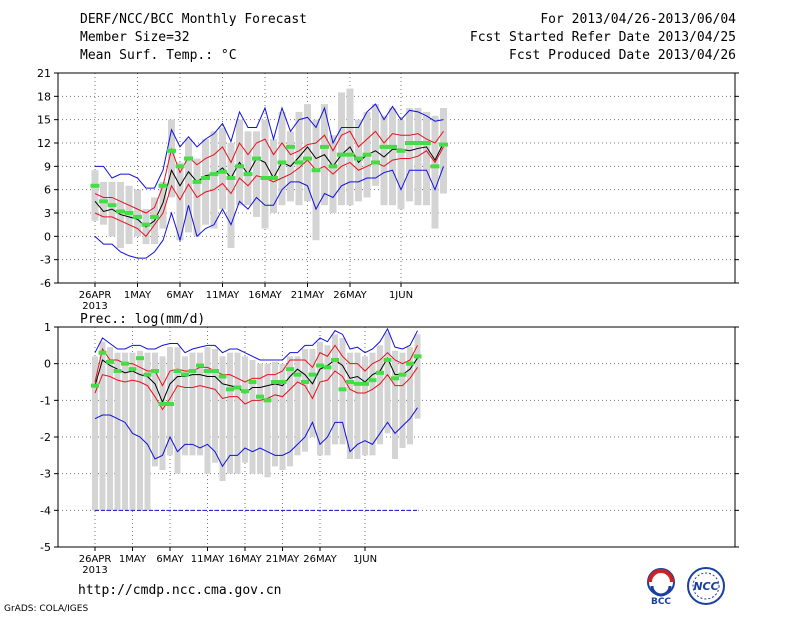 This screenshot has width=800, height=618. I want to click on y-tick-label: -6, so click(45, 283).